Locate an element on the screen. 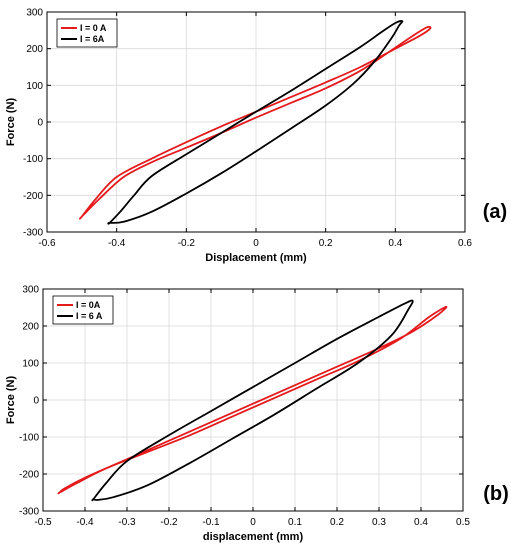 The width and height of the screenshot is (511, 550). x-tick-label: -0.5 is located at coordinates (43, 522).